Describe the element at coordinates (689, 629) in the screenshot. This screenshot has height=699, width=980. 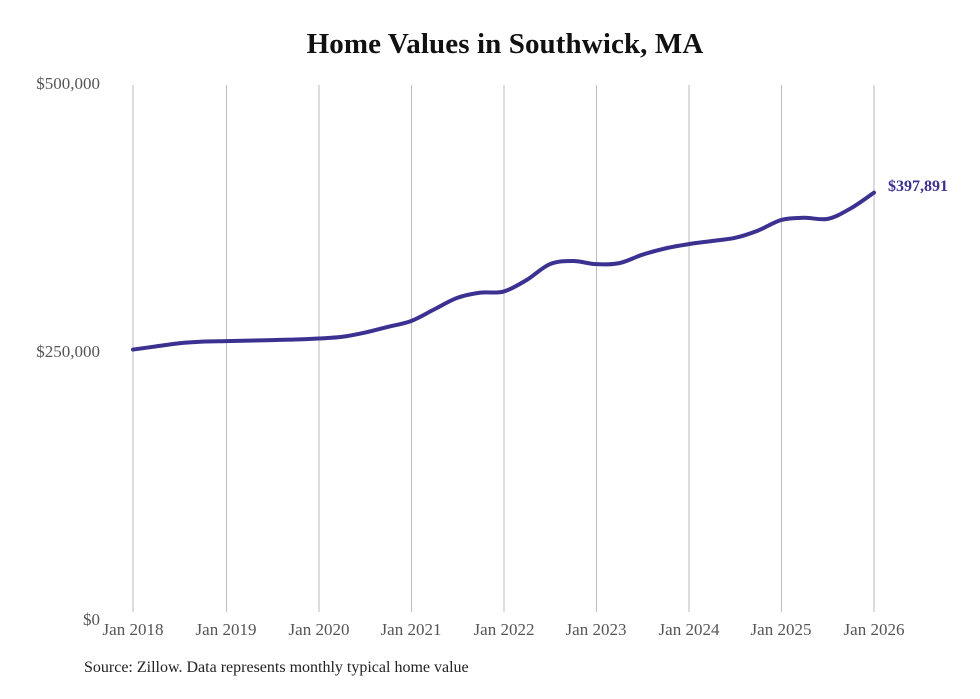
I see `xtick-label-jan-2024: Jan 2024` at that location.